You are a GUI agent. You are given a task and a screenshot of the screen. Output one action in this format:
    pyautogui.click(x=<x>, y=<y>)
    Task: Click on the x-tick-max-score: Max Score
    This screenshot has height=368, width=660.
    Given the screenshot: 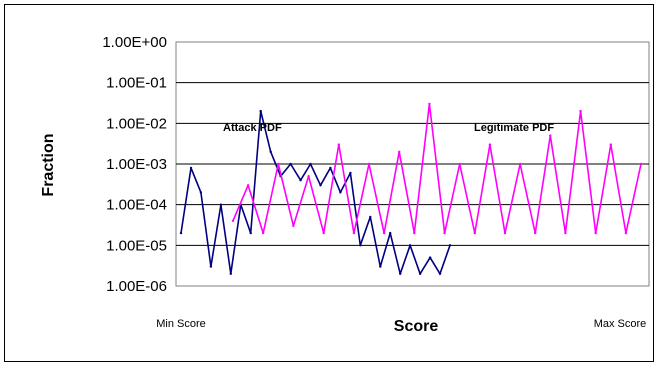 What is the action you would take?
    pyautogui.click(x=620, y=324)
    